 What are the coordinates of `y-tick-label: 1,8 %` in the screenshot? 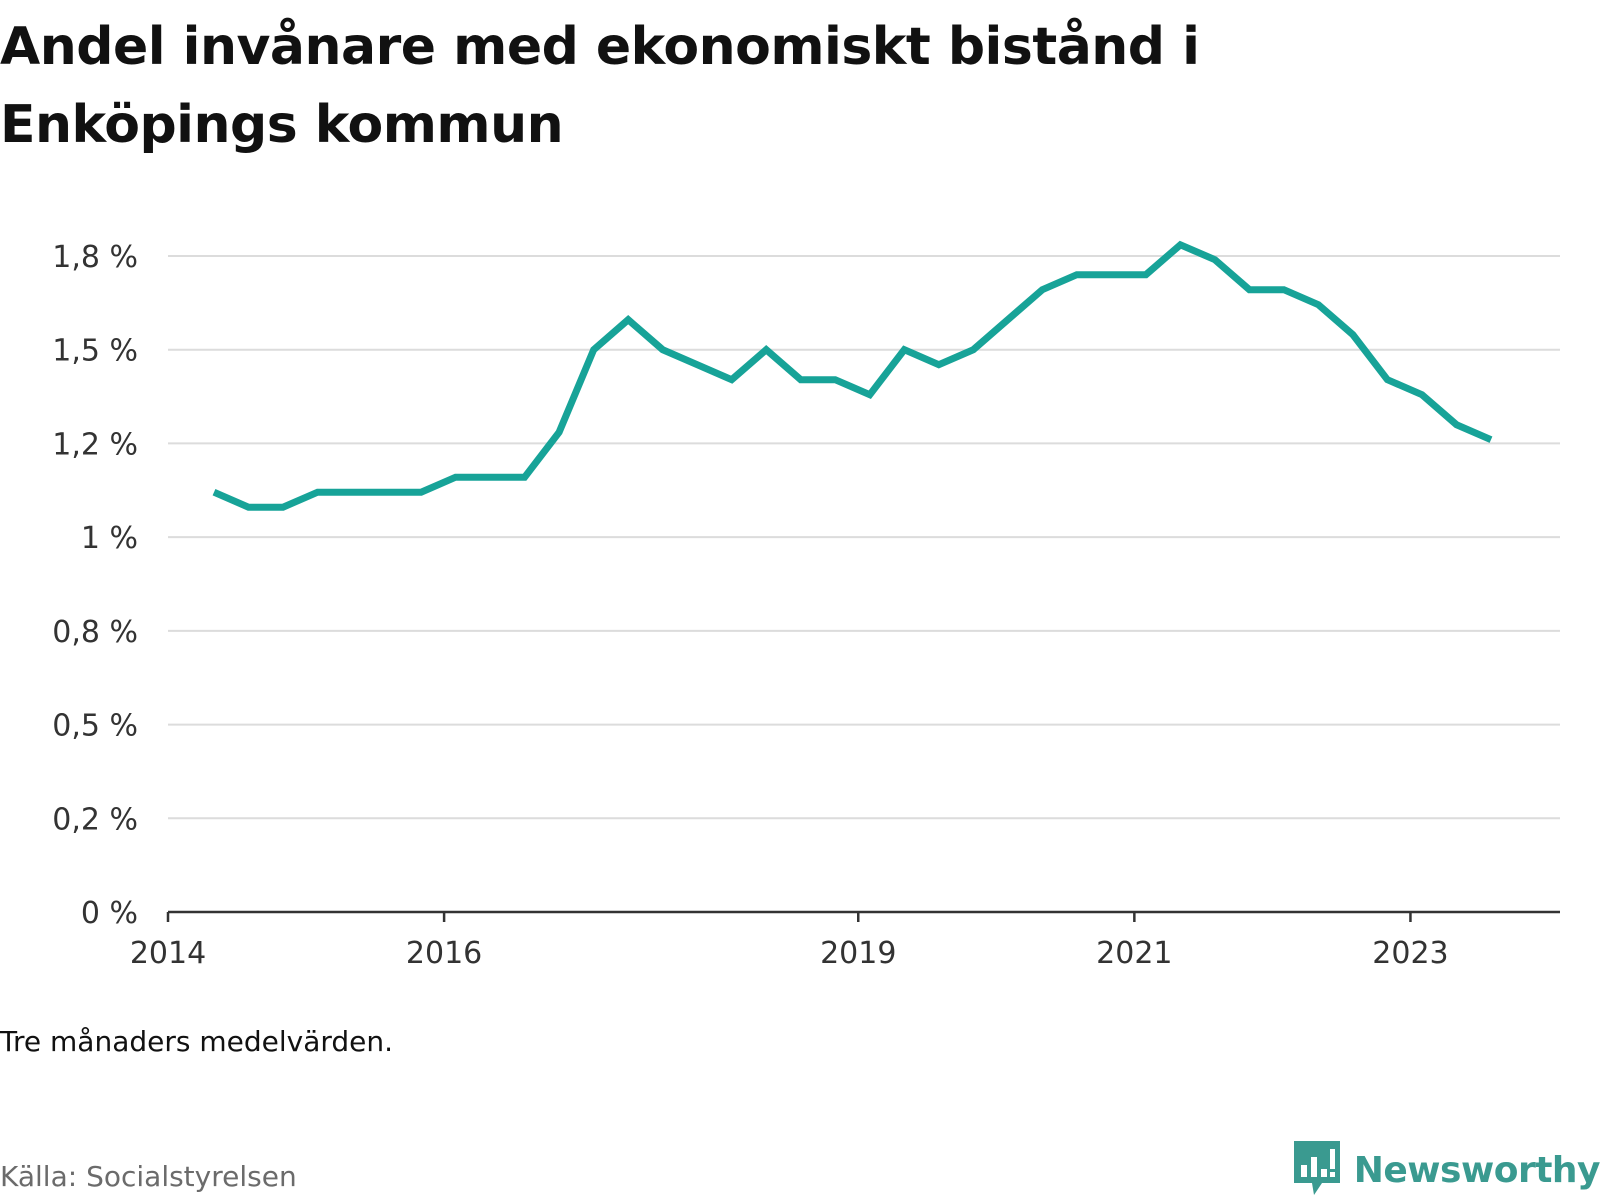 It's located at (95, 257).